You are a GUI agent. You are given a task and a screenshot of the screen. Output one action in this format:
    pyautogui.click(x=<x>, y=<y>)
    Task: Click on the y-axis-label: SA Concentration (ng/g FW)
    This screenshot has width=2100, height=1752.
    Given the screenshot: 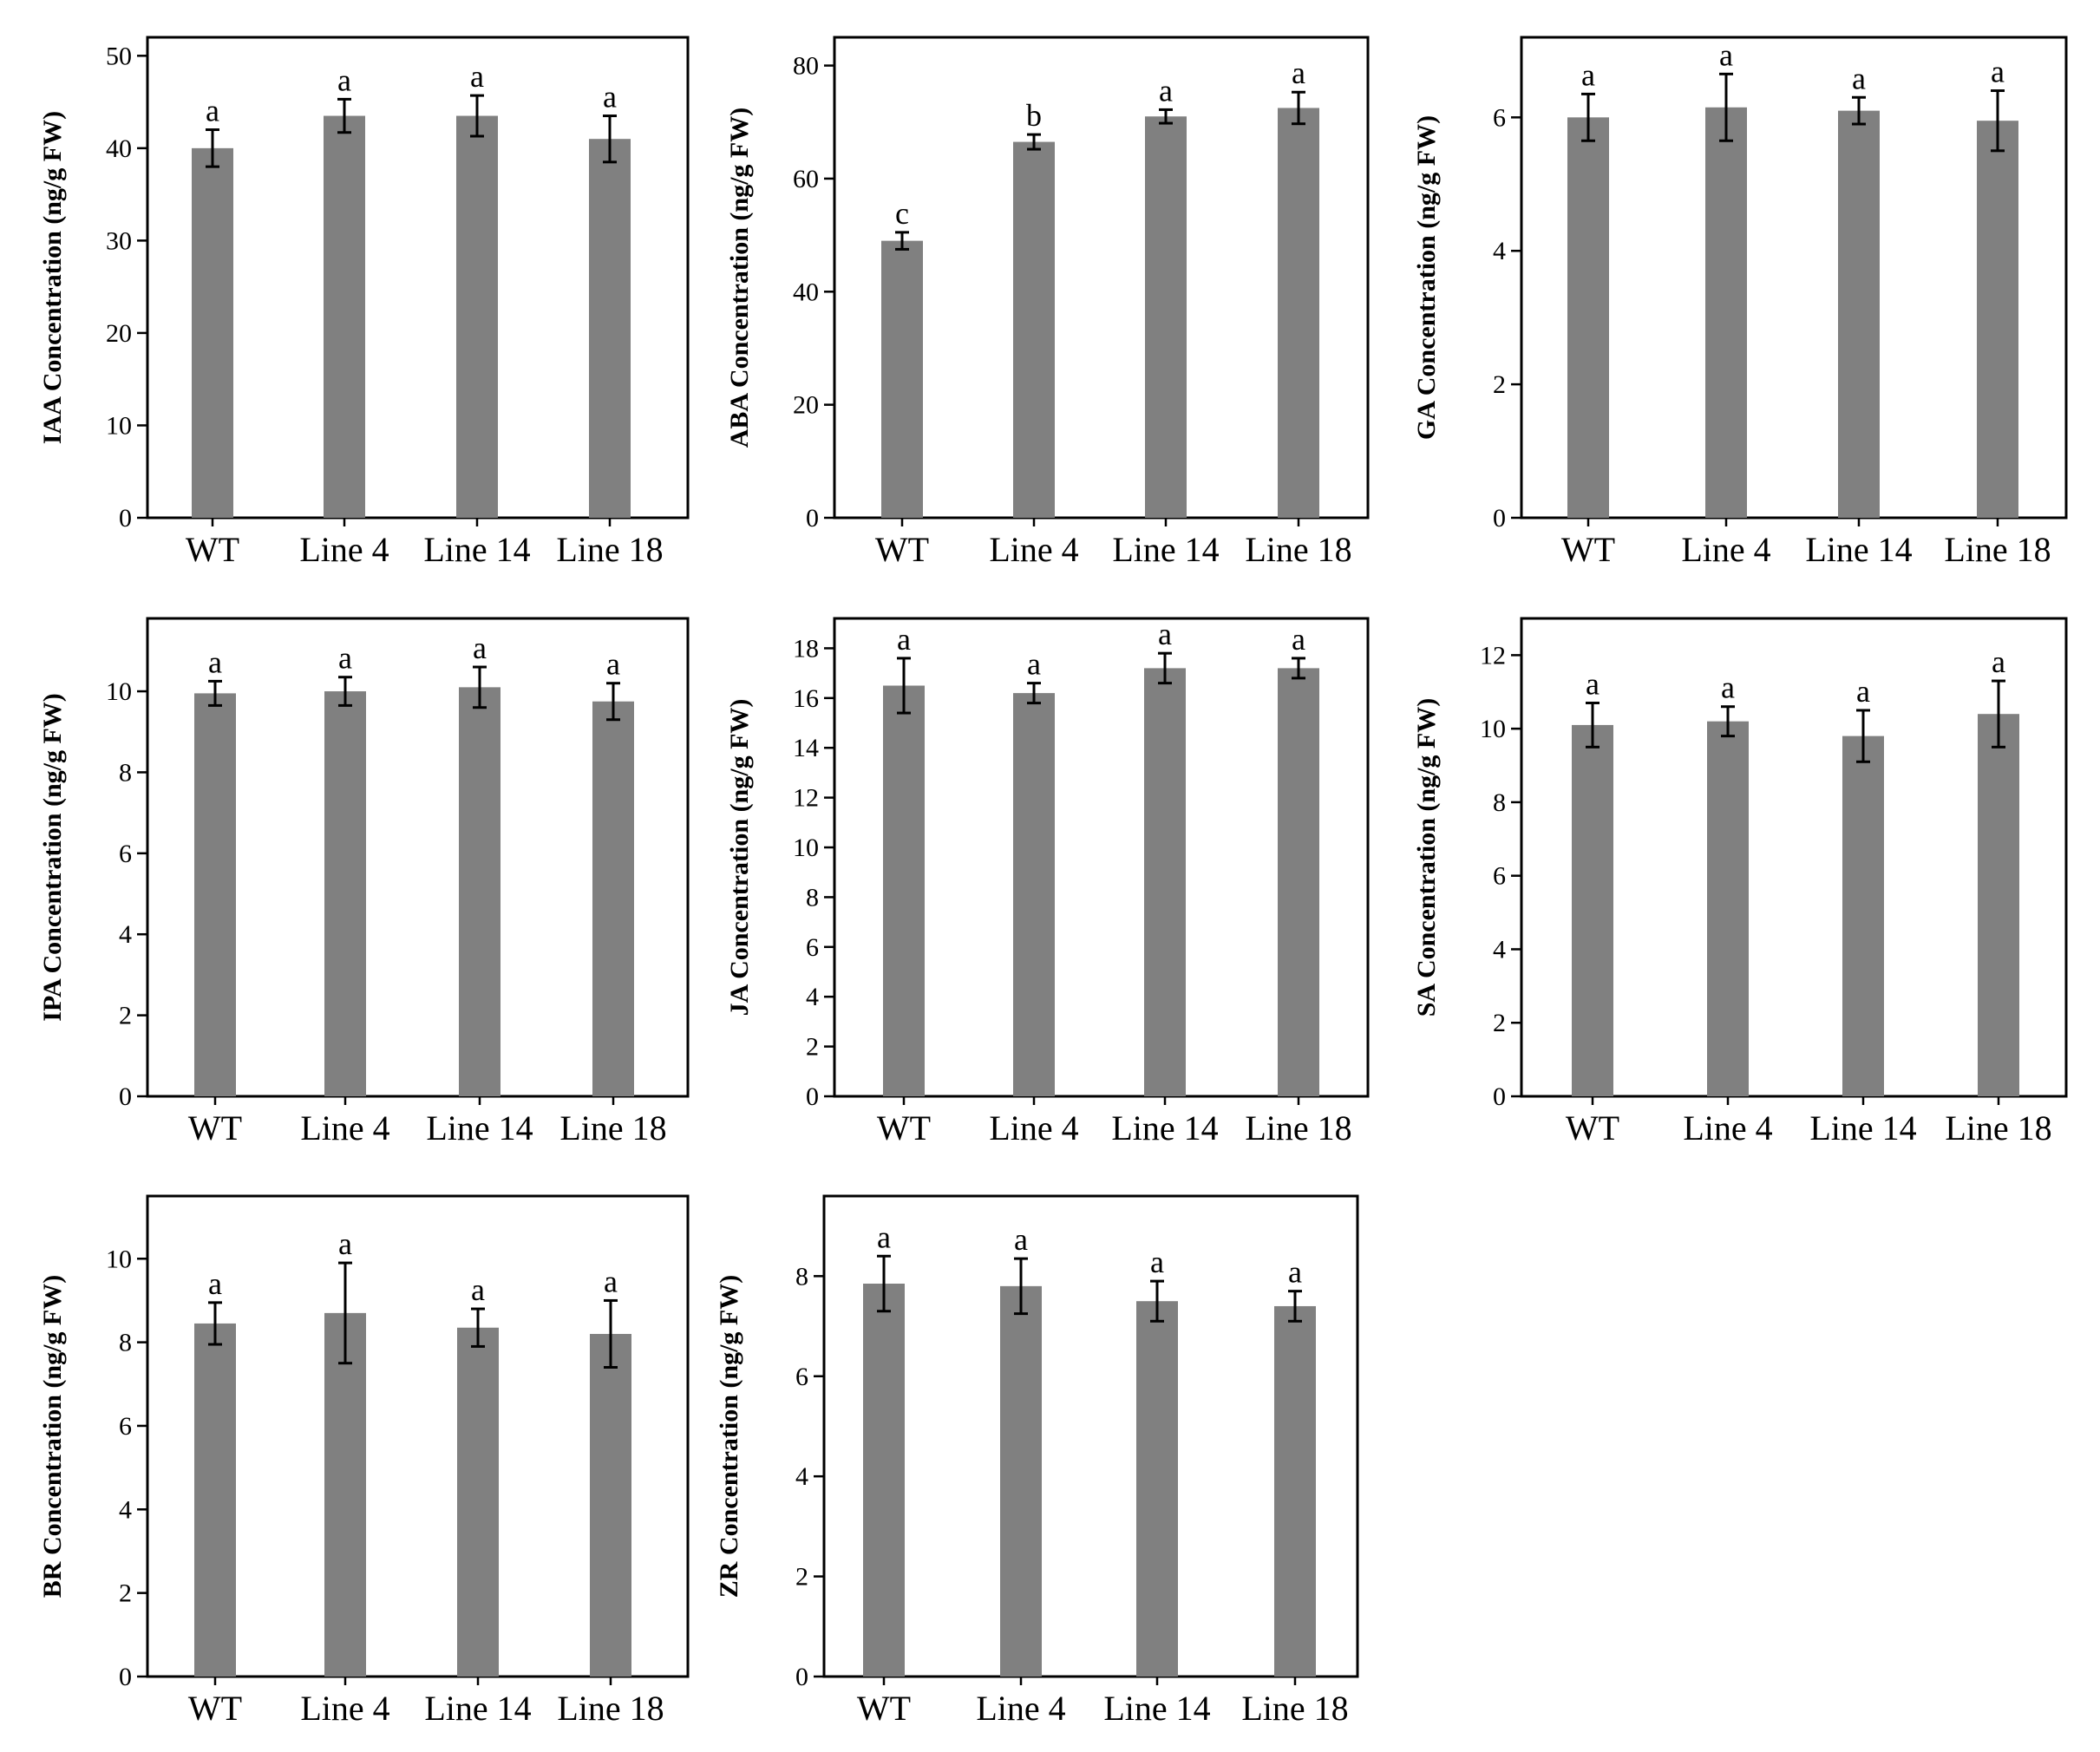 What is the action you would take?
    pyautogui.click(x=1427, y=857)
    